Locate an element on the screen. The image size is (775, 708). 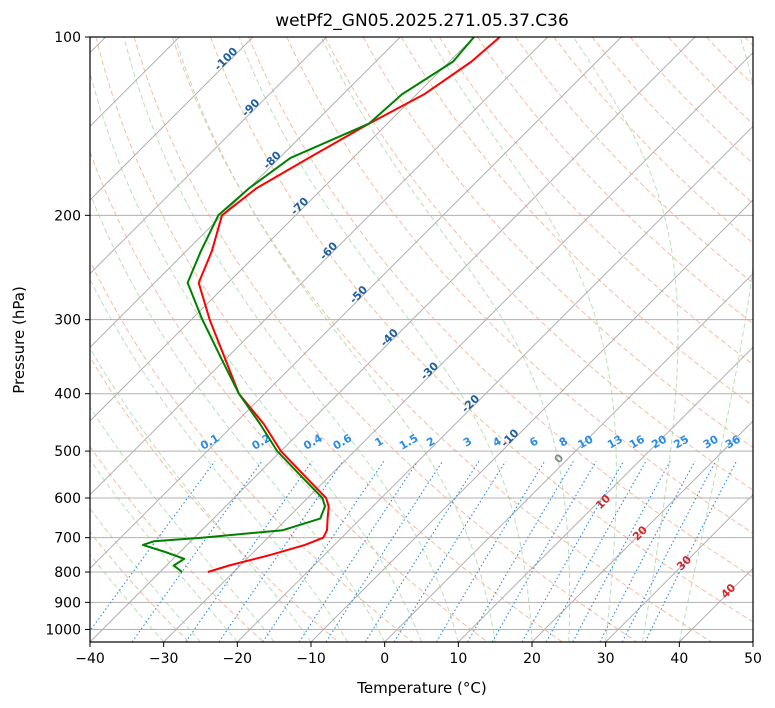
y-tick-label: 800 is located at coordinates (67, 573).